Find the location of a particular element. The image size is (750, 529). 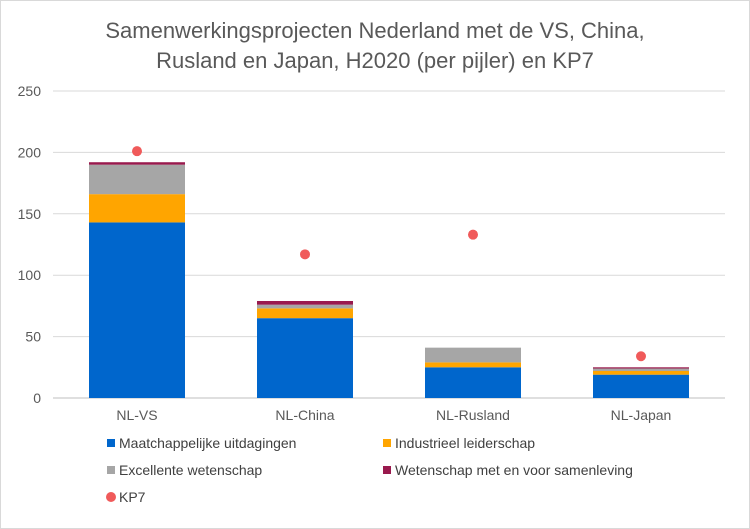

x-tick-label: NL-Rusland is located at coordinates (473, 415).